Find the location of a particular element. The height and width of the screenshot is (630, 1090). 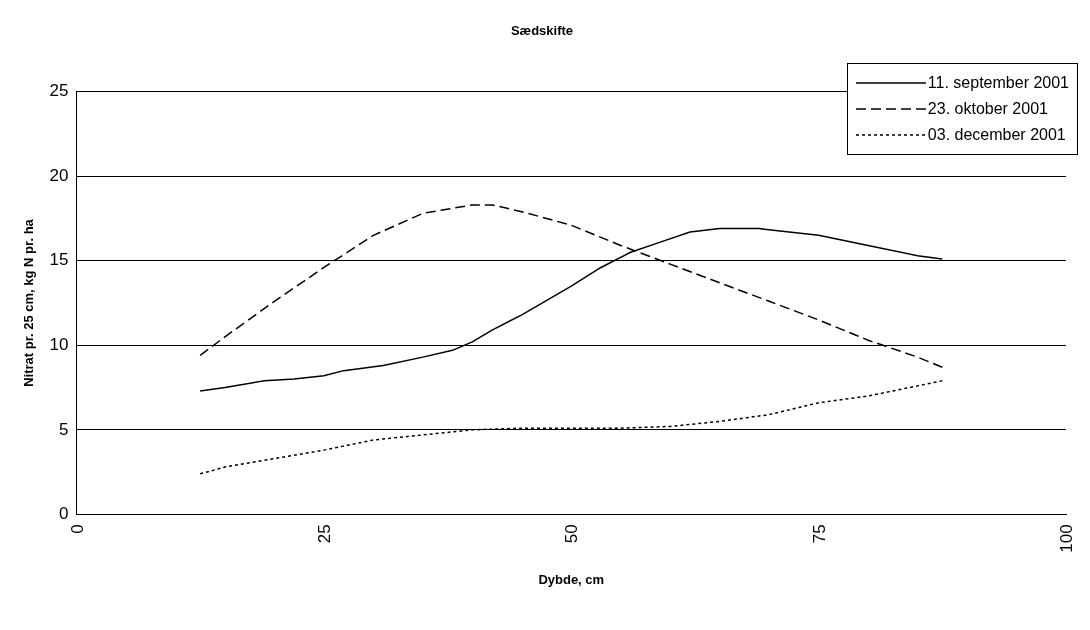

y-tick-label: 5 is located at coordinates (64, 429).